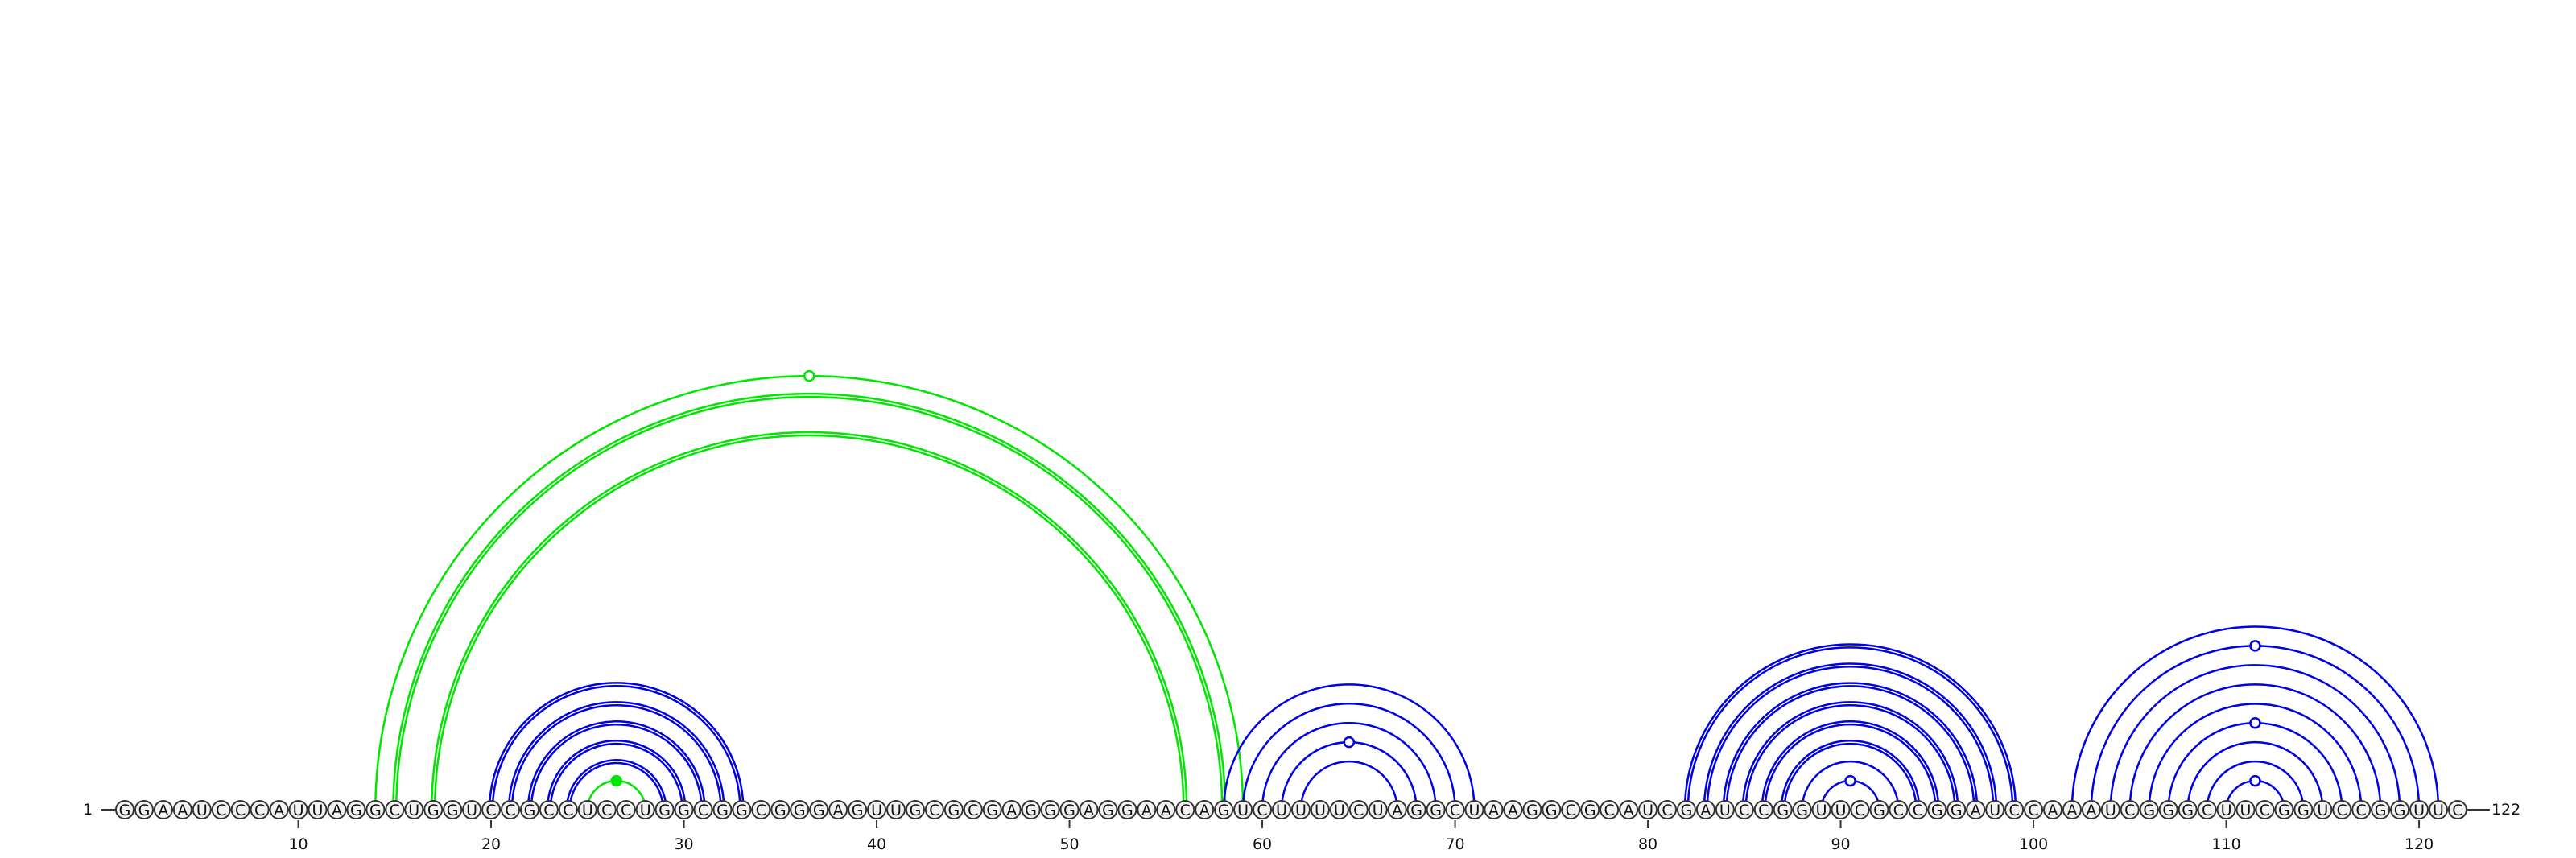 The width and height of the screenshot is (2576, 858). I want to click on tick-label: 10, so click(298, 844).